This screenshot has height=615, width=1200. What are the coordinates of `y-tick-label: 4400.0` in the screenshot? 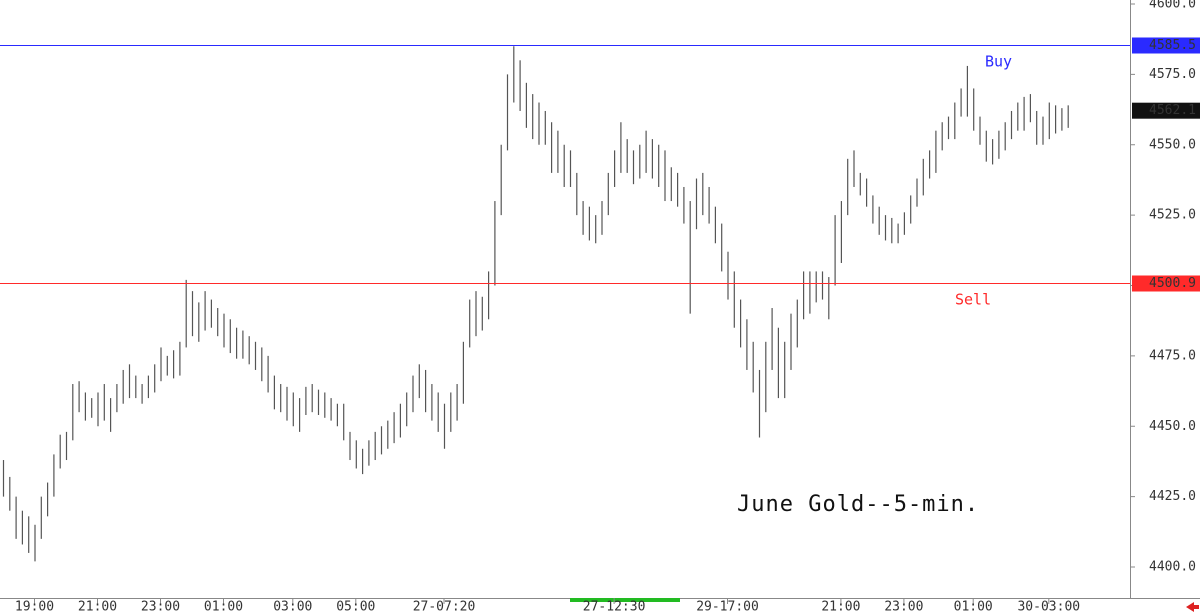 It's located at (1172, 567).